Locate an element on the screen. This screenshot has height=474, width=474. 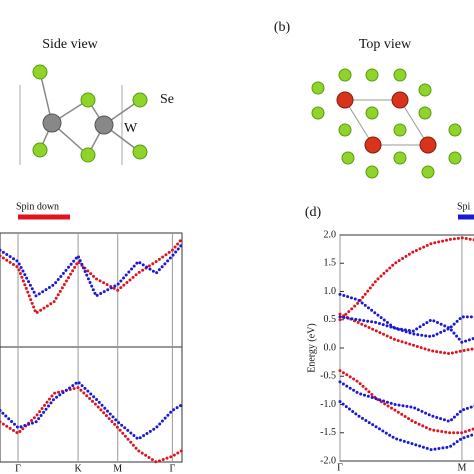
top-view-structure is located at coordinates (386, 123).